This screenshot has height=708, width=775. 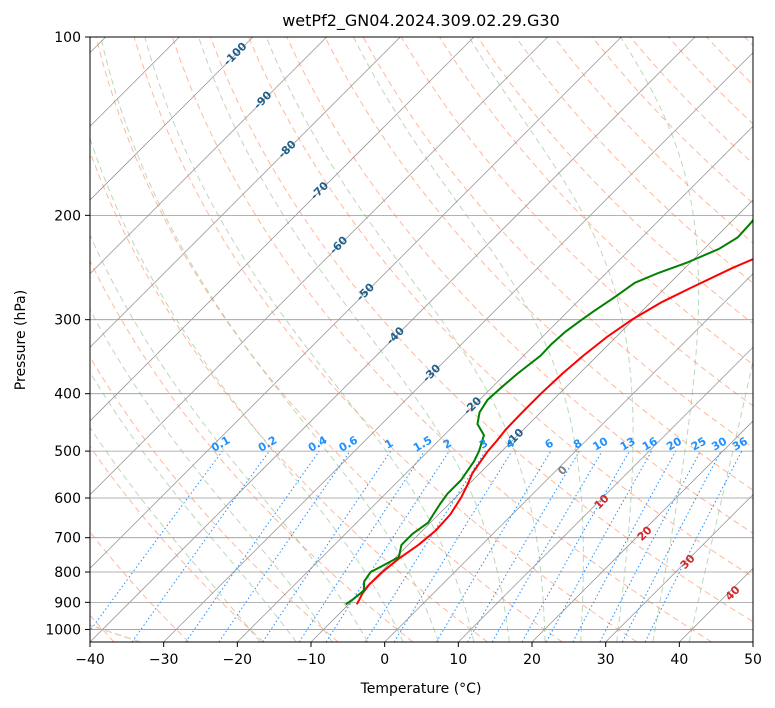 I want to click on y-tick-label: 800, so click(x=67, y=573).